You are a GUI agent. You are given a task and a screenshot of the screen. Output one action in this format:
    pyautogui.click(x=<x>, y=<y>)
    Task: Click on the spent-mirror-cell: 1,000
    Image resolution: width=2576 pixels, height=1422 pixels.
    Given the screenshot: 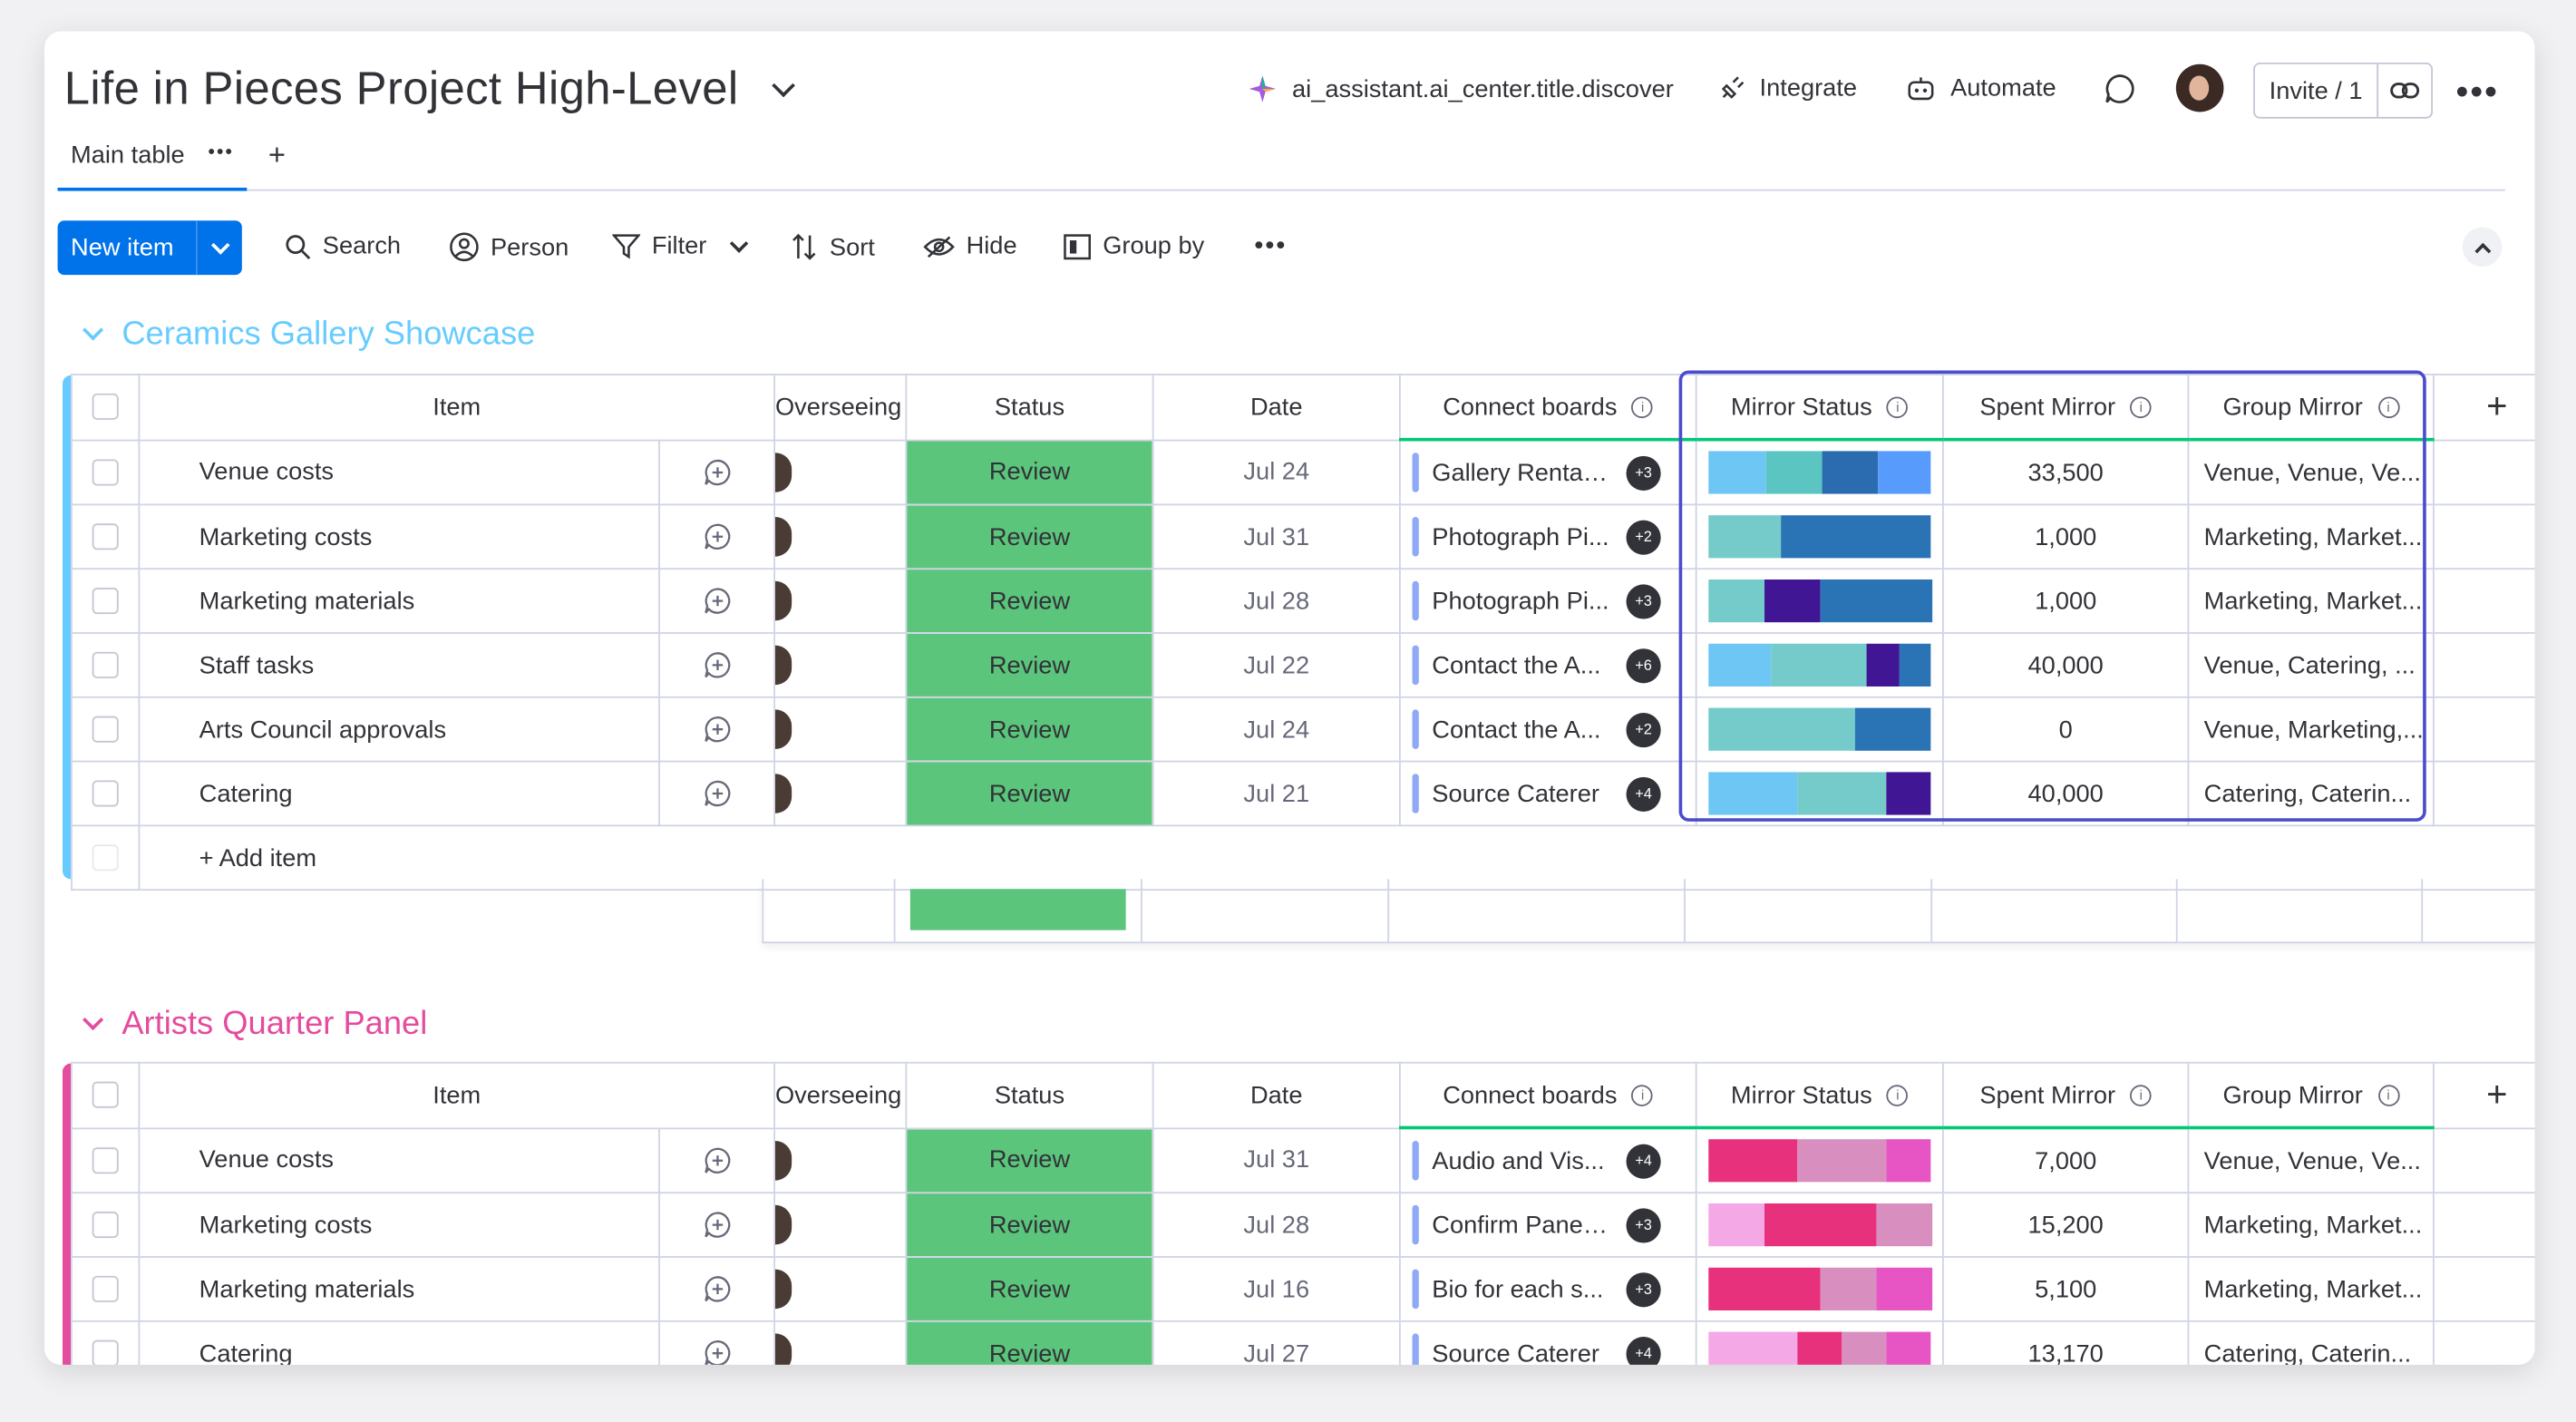 What is the action you would take?
    pyautogui.click(x=2066, y=536)
    